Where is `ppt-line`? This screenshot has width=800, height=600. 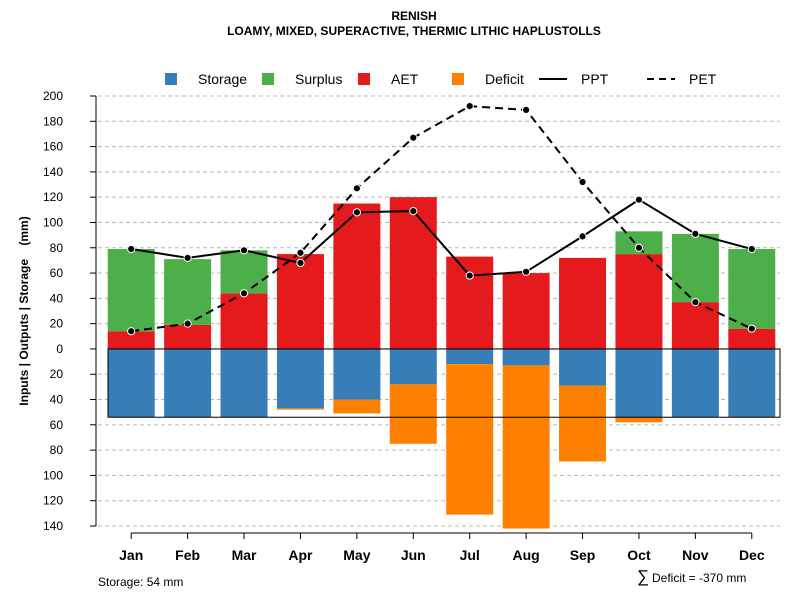
ppt-line is located at coordinates (442, 237).